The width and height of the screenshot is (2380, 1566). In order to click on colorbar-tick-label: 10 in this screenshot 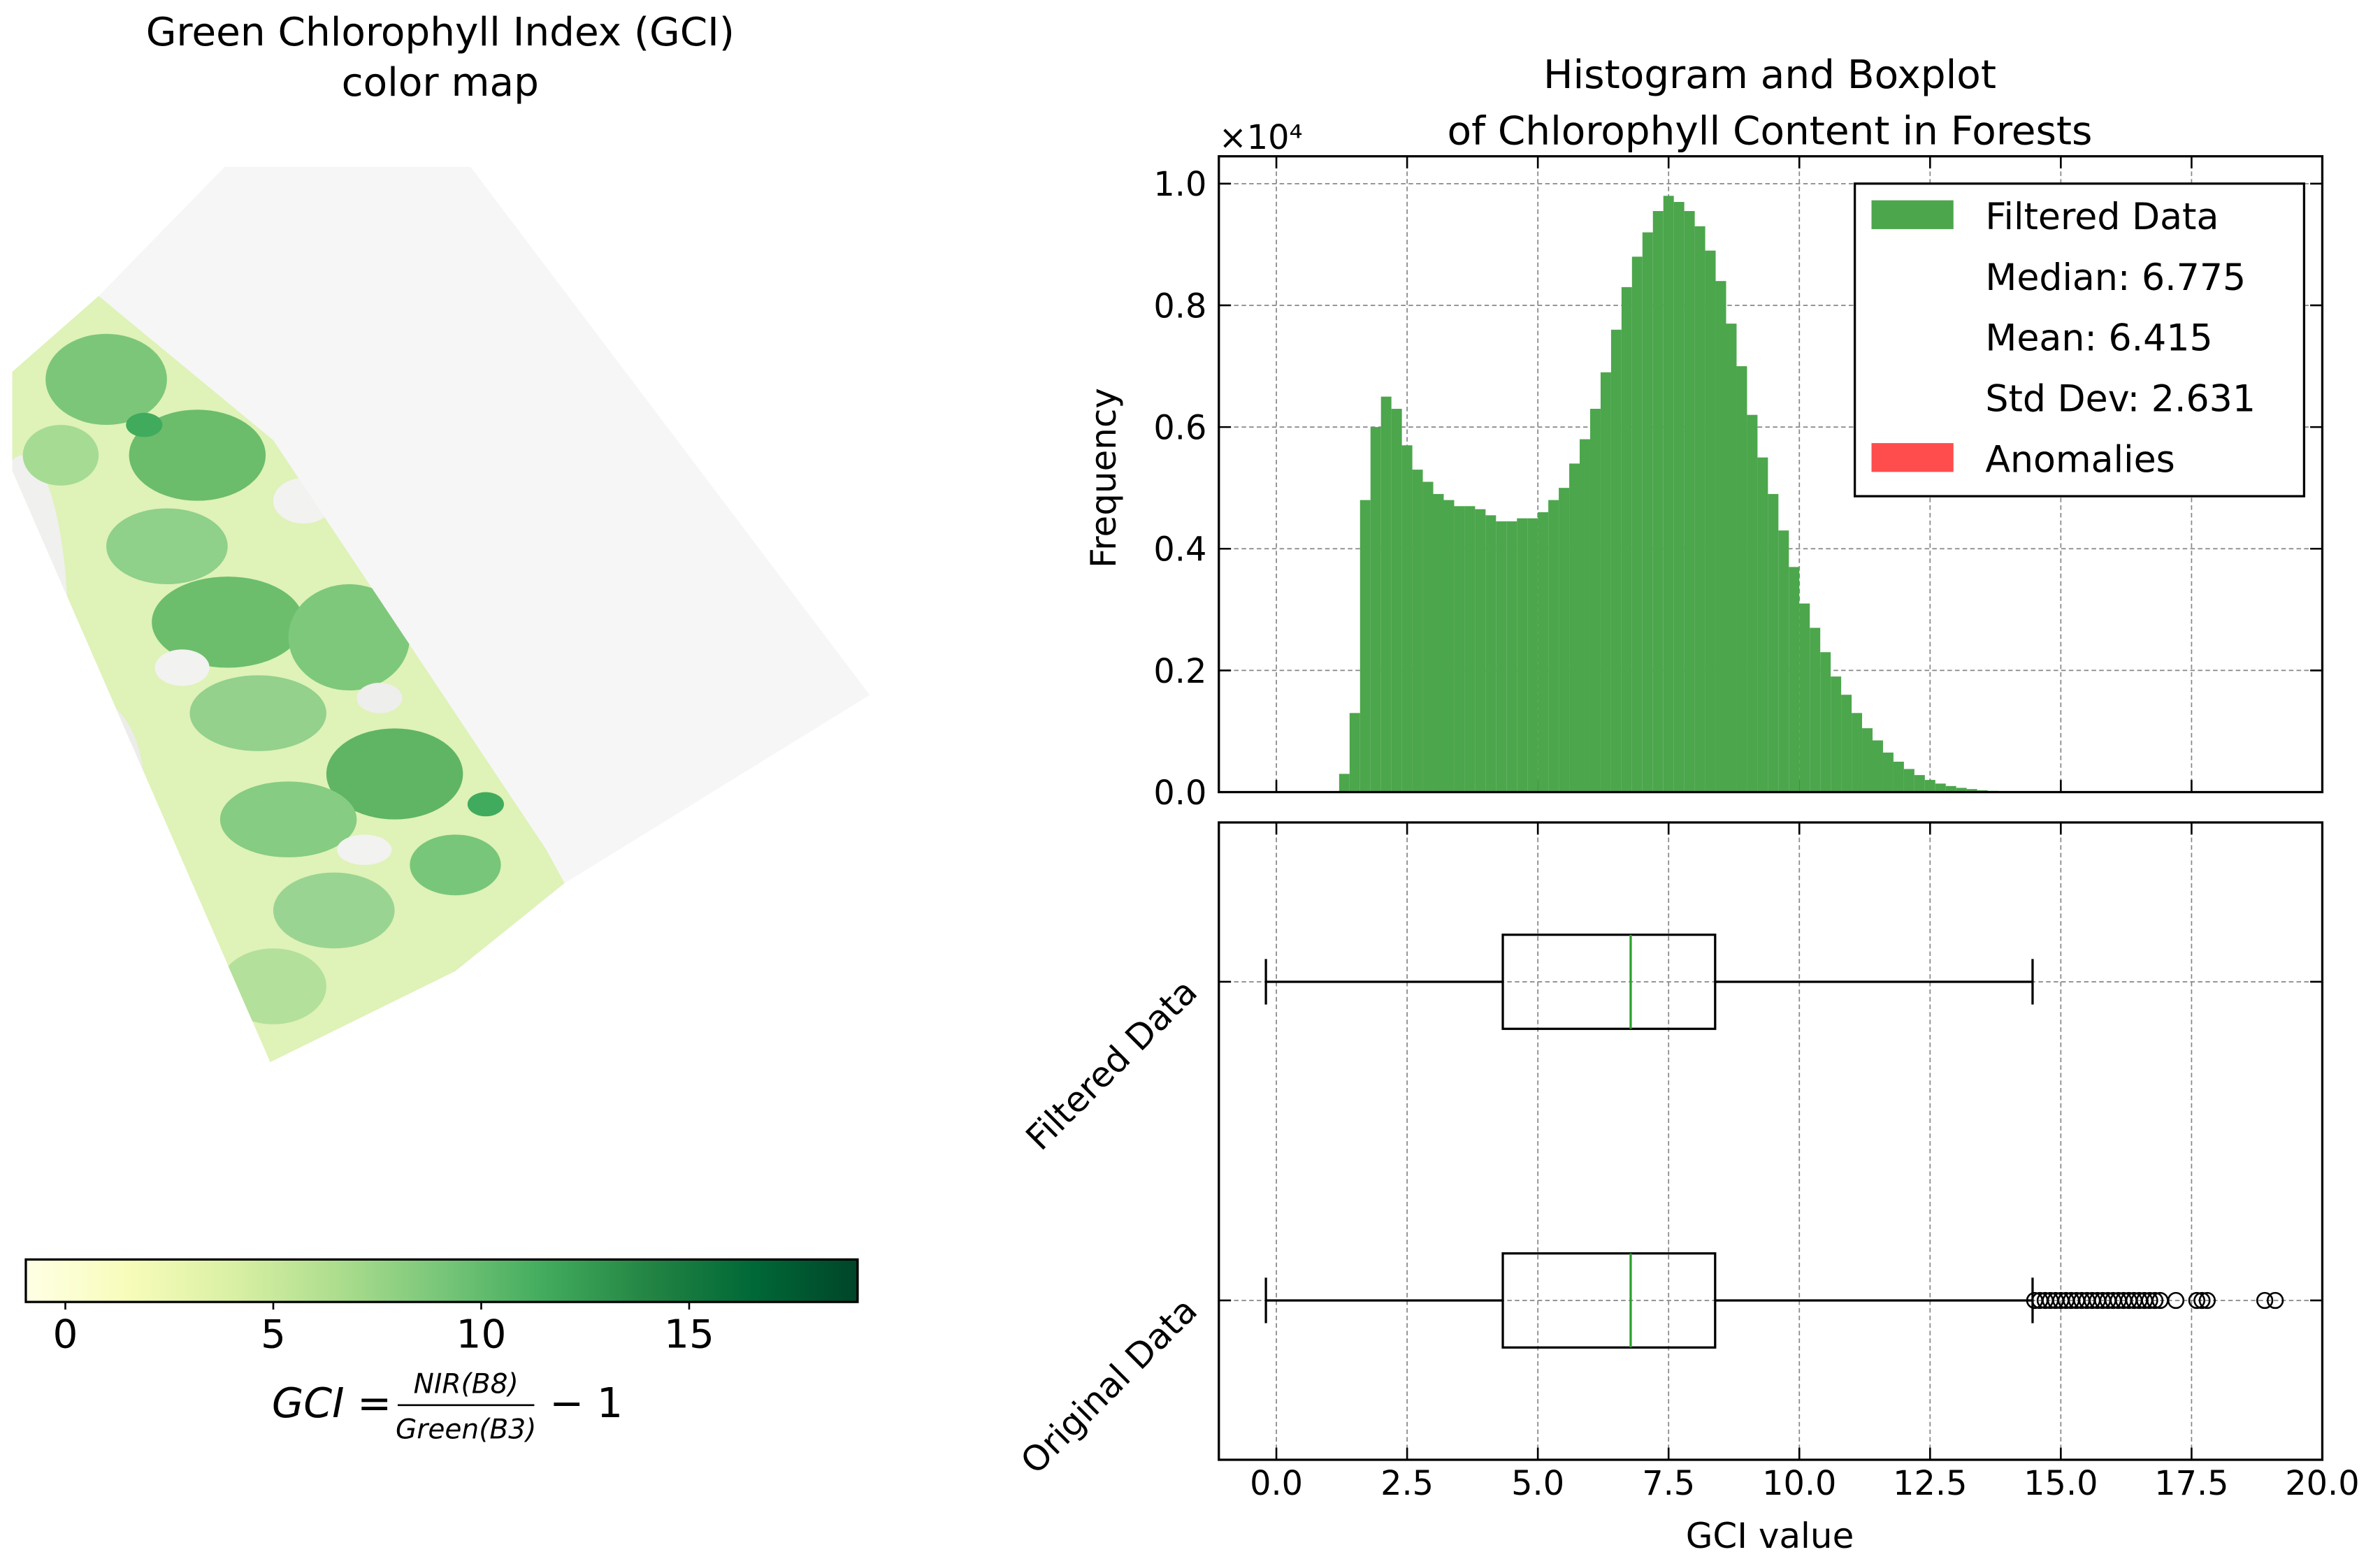, I will do `click(481, 1335)`.